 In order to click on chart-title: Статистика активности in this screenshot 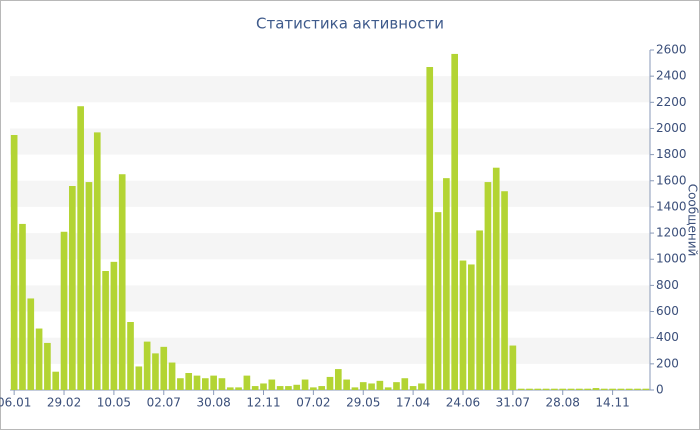, I will do `click(350, 24)`.